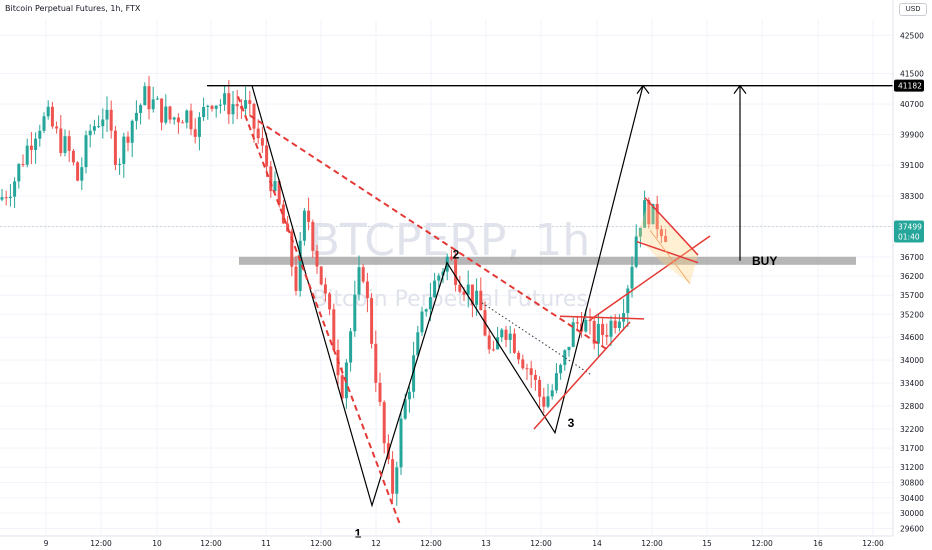 This screenshot has width=932, height=550. Describe the element at coordinates (547, 260) in the screenshot. I see `buy-zone-band` at that location.